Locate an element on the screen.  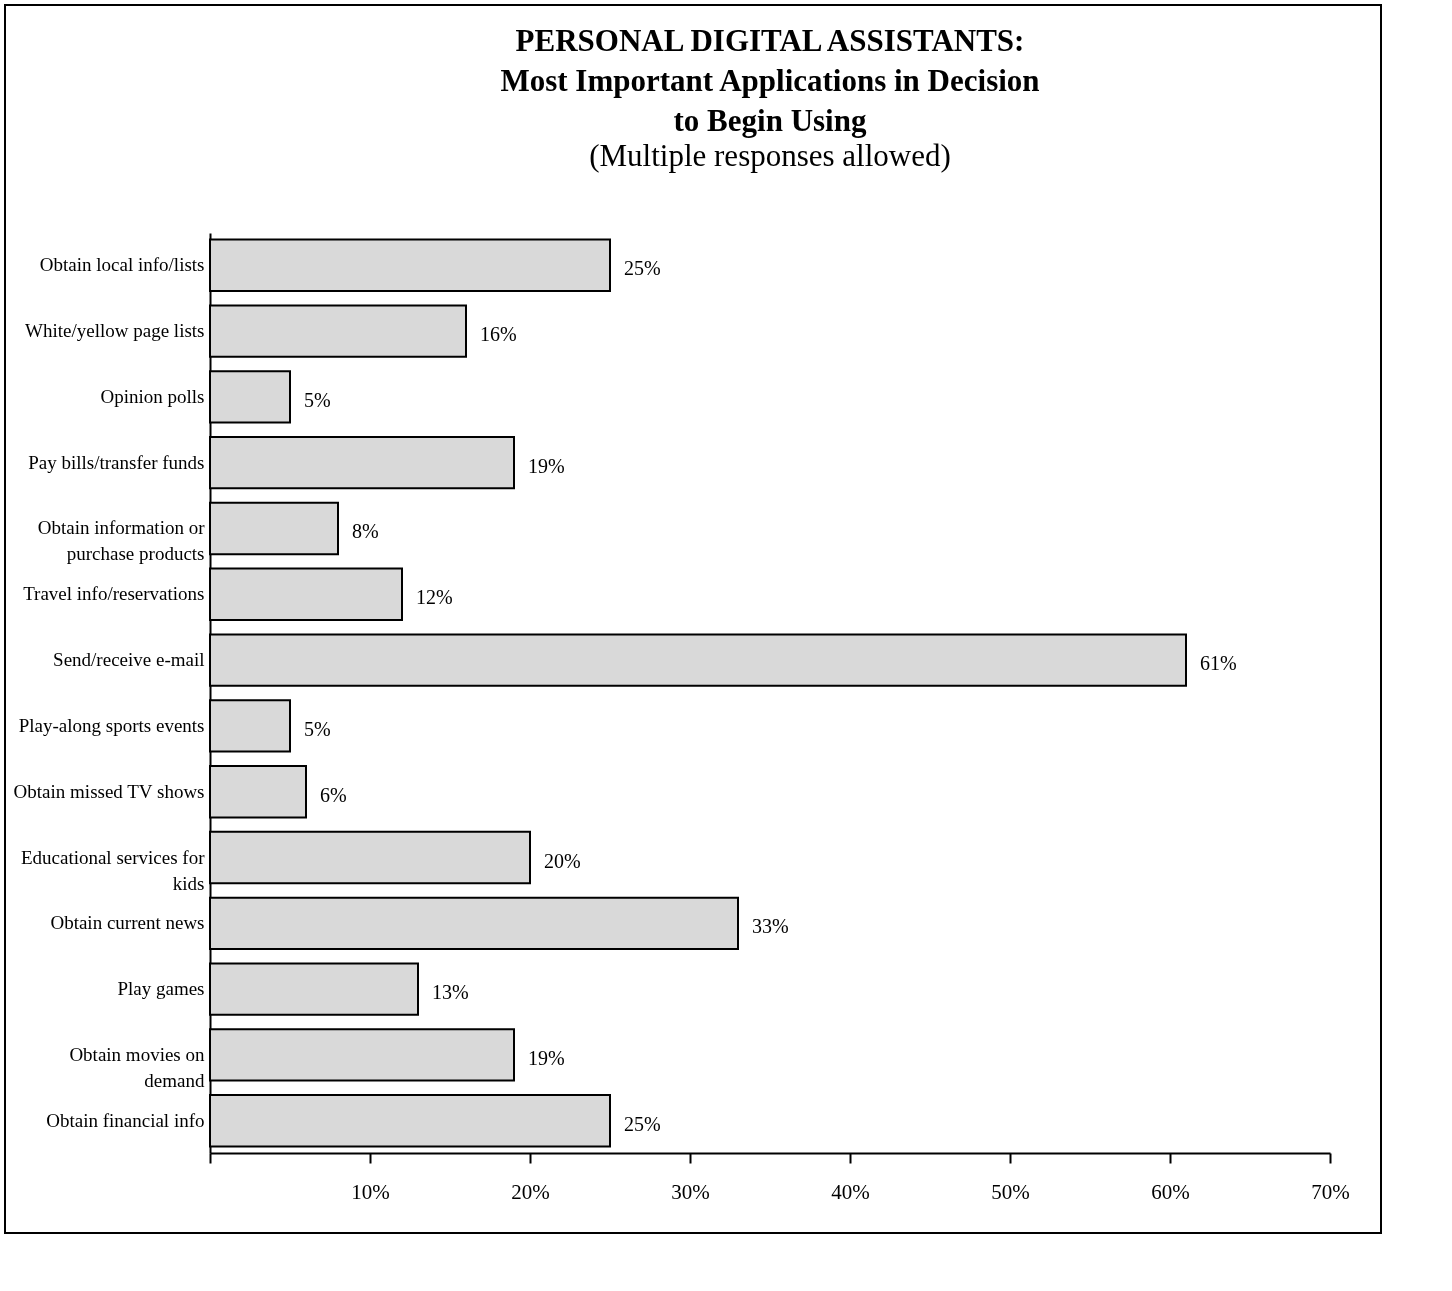
y-tick-label: Travel info/reservations is located at coordinates (114, 594).